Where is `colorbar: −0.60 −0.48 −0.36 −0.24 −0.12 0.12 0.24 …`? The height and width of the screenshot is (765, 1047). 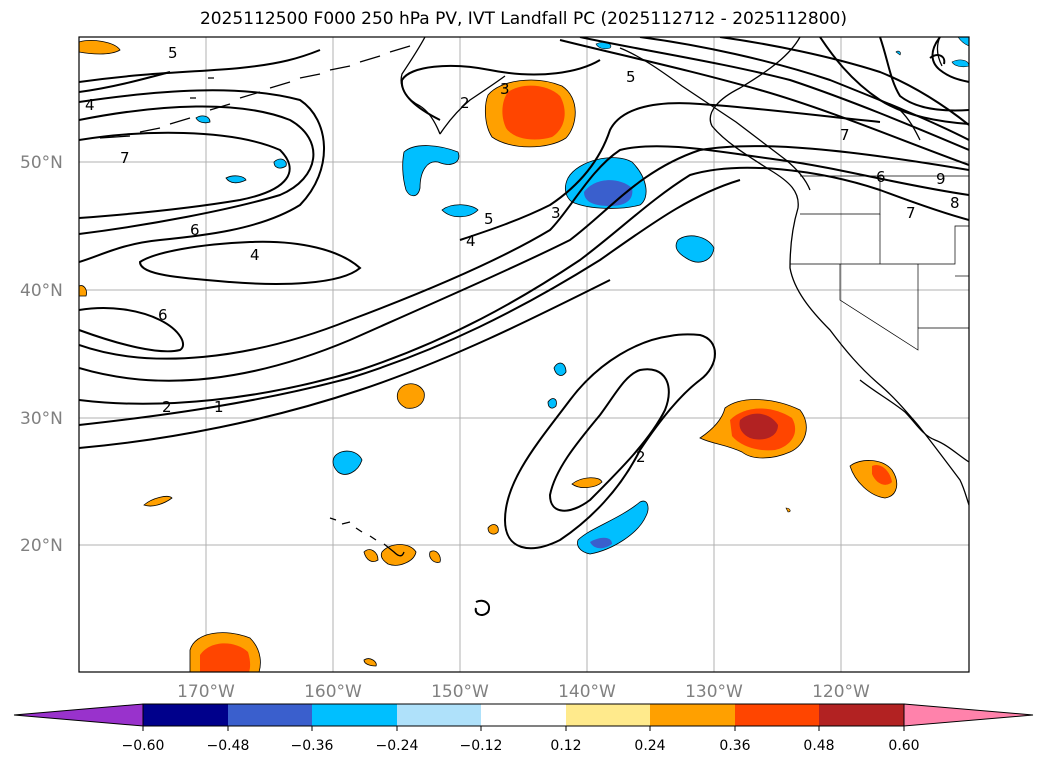
colorbar: −0.60 −0.48 −0.36 −0.24 −0.12 0.12 0.24 … is located at coordinates (523, 728).